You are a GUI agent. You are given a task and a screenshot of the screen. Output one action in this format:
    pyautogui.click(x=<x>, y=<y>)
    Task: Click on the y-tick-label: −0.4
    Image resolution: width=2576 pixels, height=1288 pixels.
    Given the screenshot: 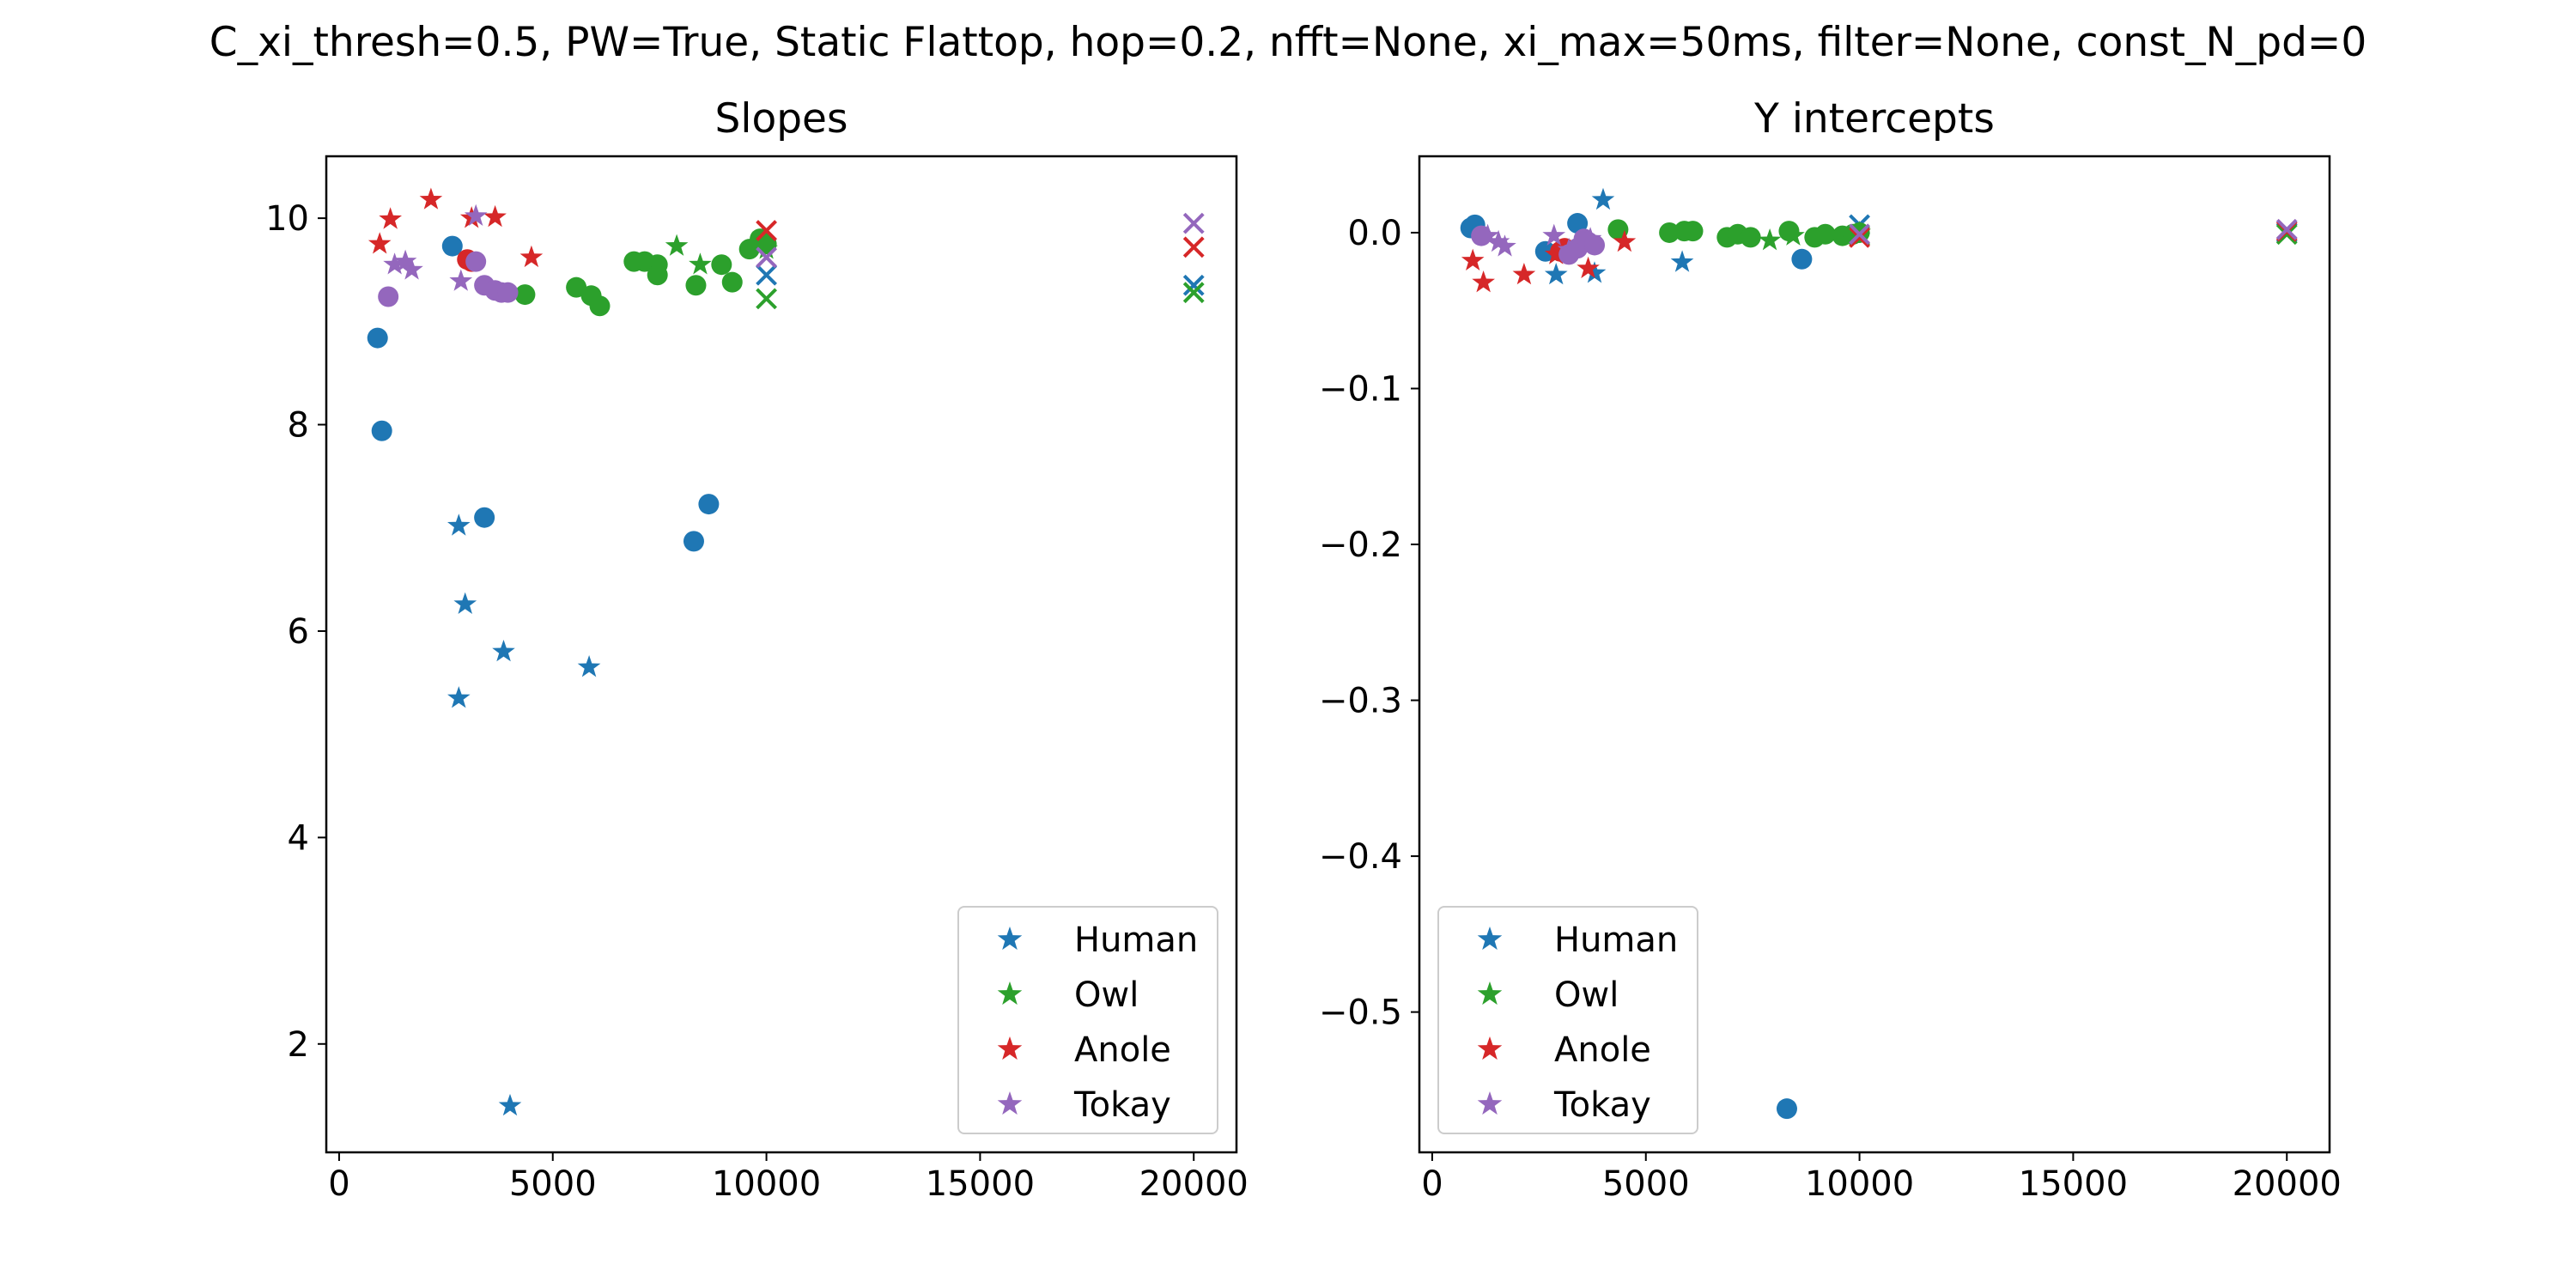 What is the action you would take?
    pyautogui.click(x=1360, y=857)
    